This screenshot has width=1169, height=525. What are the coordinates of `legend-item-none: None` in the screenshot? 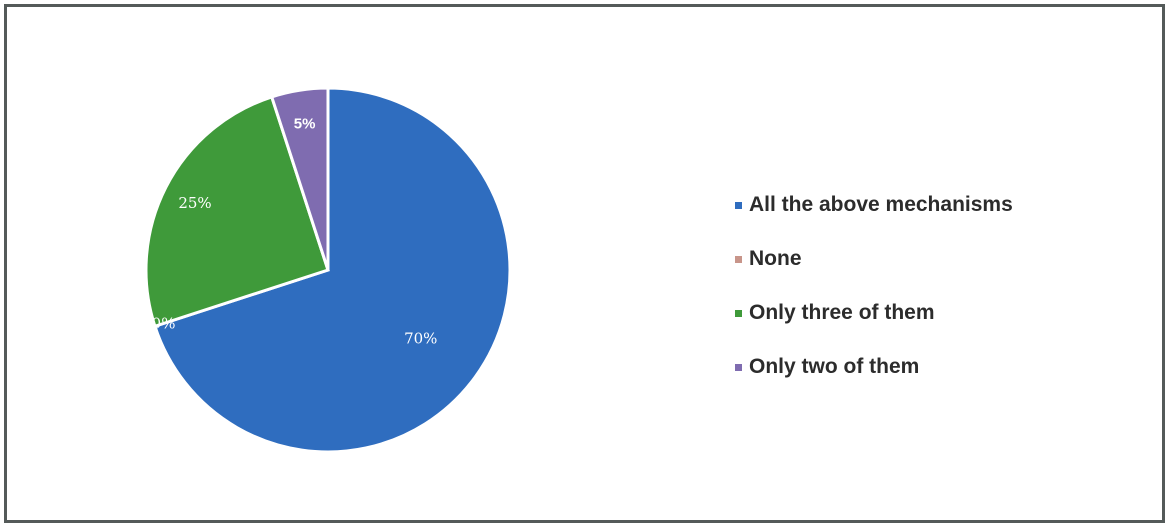 It's located at (874, 259).